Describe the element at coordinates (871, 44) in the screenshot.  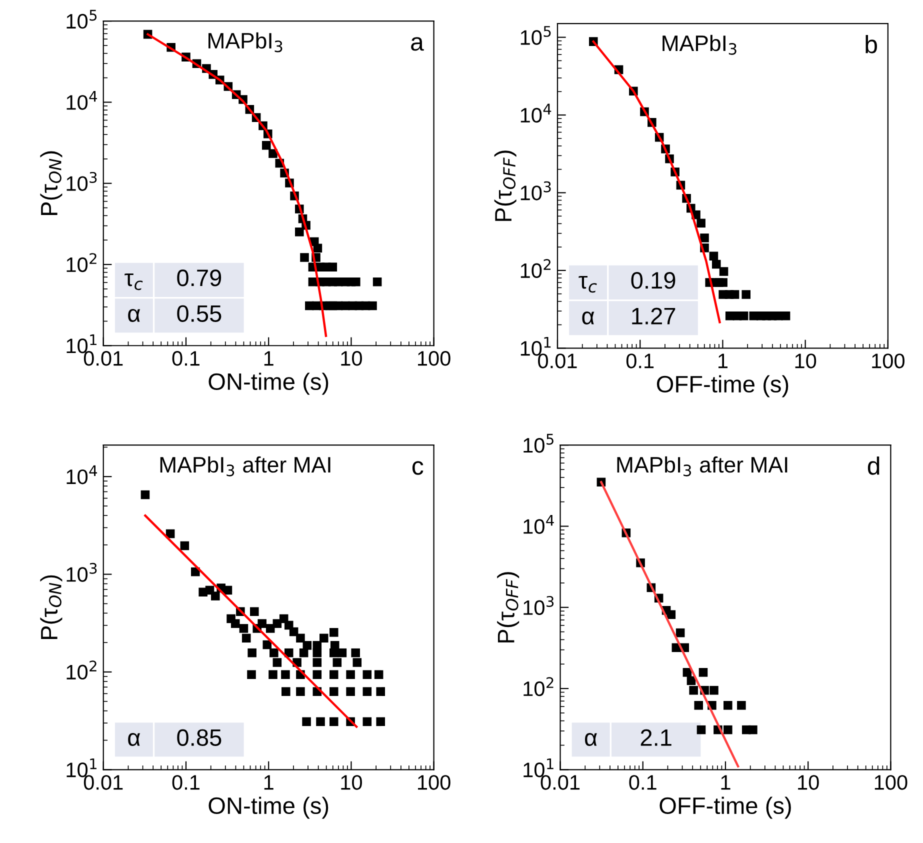
I see `annotation: b` at that location.